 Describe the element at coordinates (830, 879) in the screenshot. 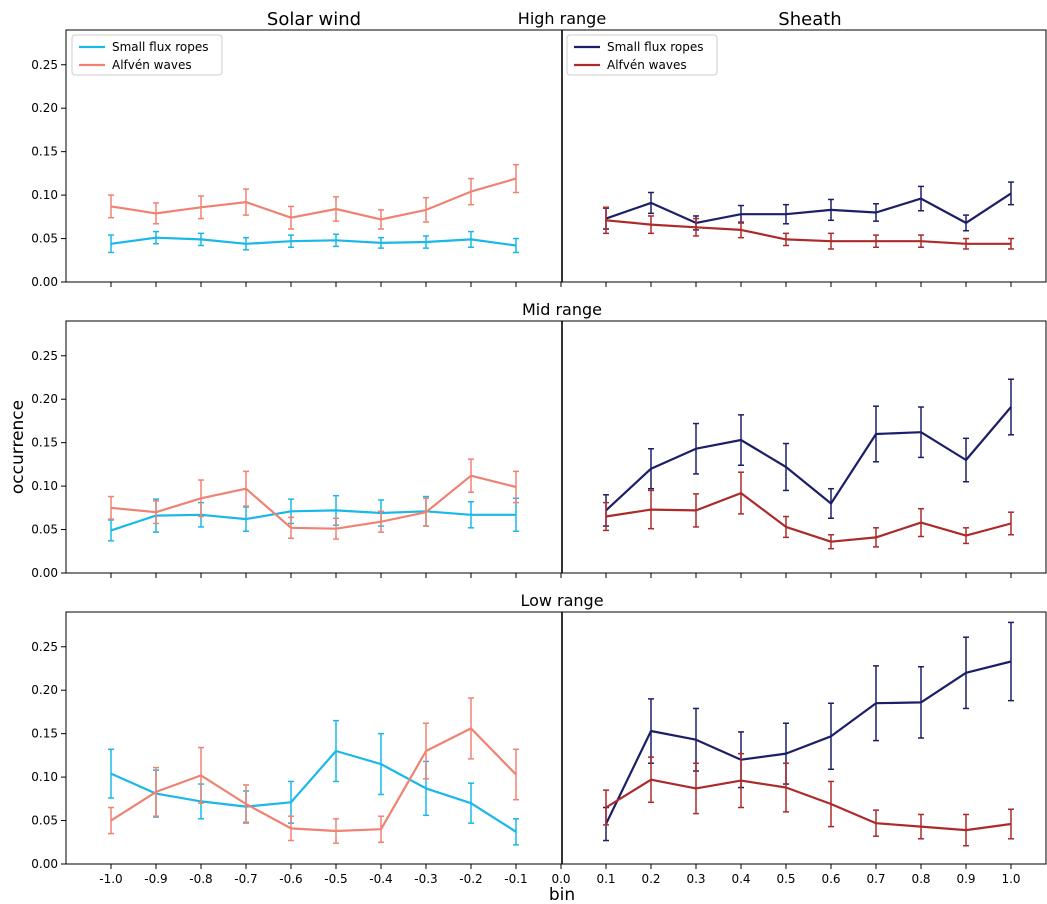

I see `x-tick-label: 0.6` at that location.